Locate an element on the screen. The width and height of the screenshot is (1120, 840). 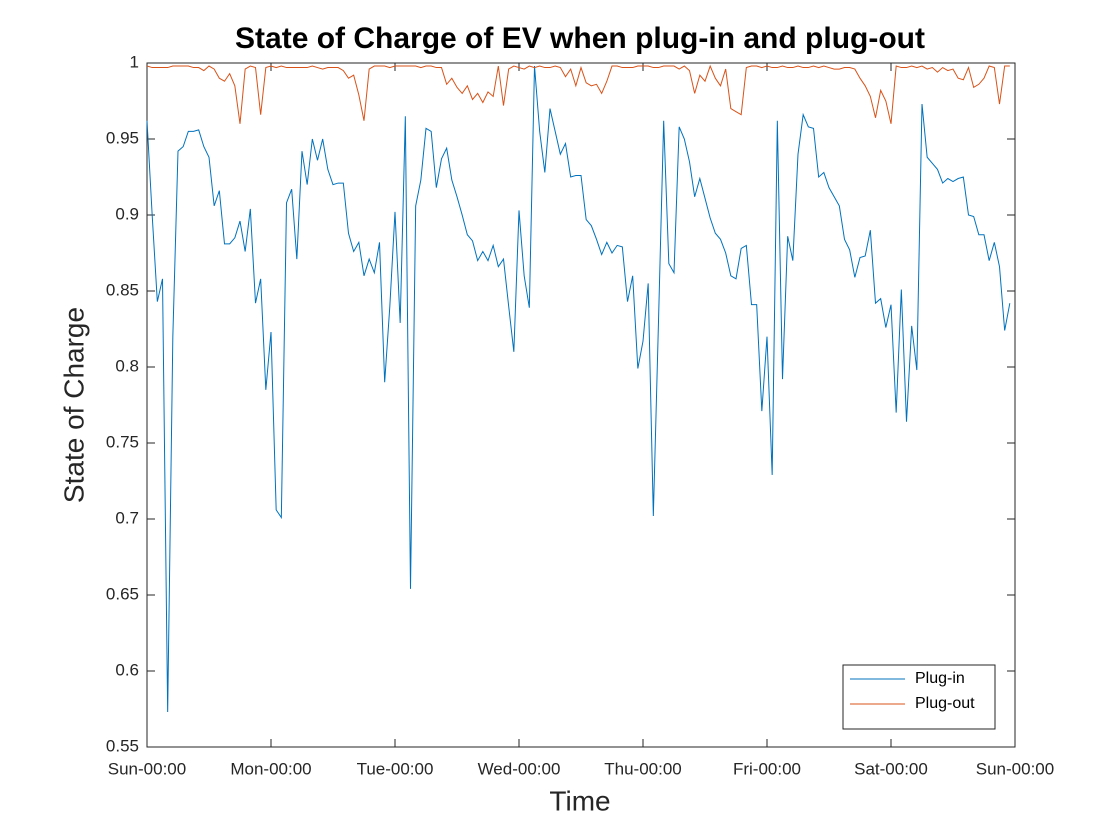
x-tick-label: Mon-00:00 is located at coordinates (270, 768).